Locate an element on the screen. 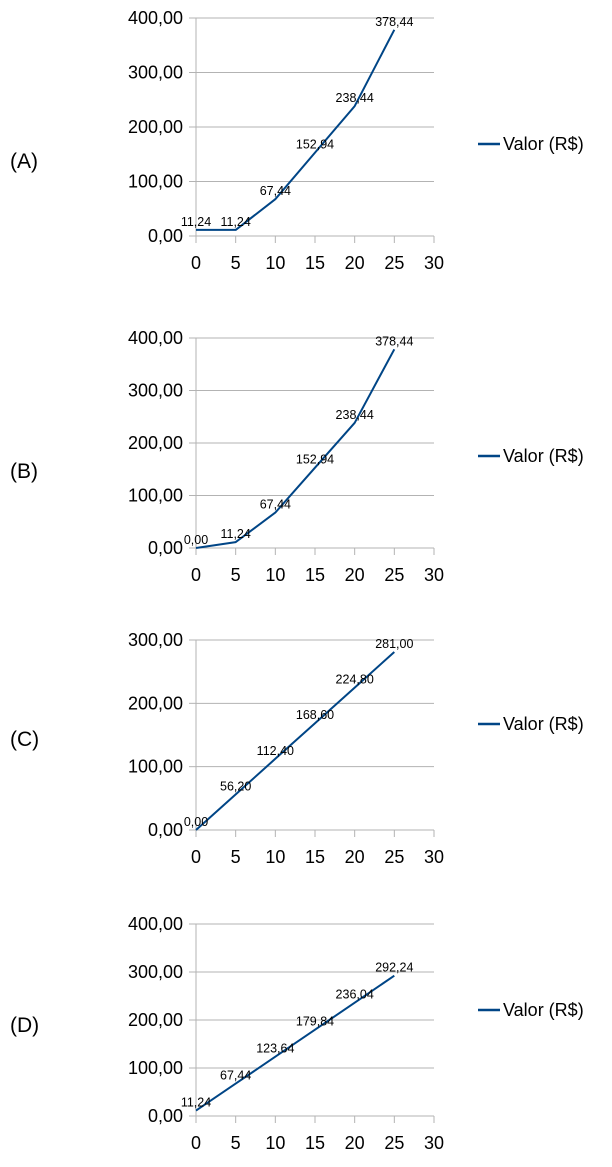 The width and height of the screenshot is (612, 1167). data-label: 123,64 is located at coordinates (275, 1049).